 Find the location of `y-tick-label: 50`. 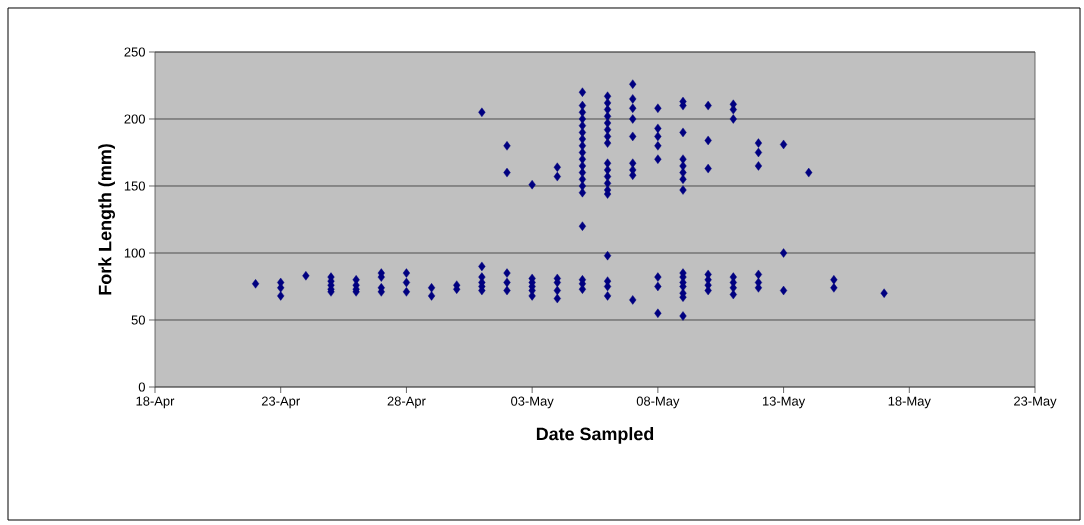

y-tick-label: 50 is located at coordinates (138, 320).